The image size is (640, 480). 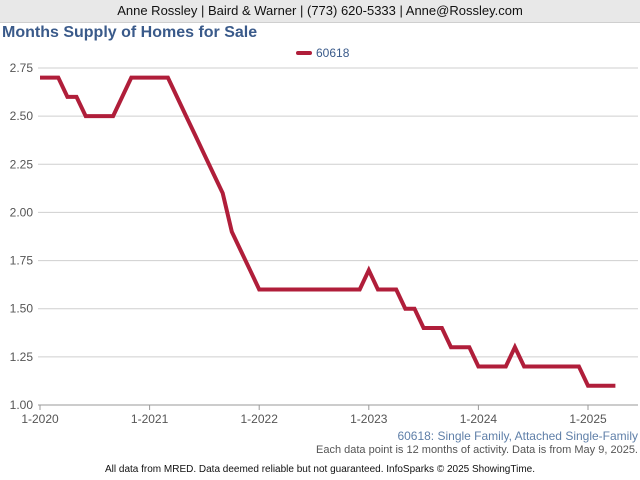 What do you see at coordinates (22, 116) in the screenshot?
I see `y-tick-label: 2.50` at bounding box center [22, 116].